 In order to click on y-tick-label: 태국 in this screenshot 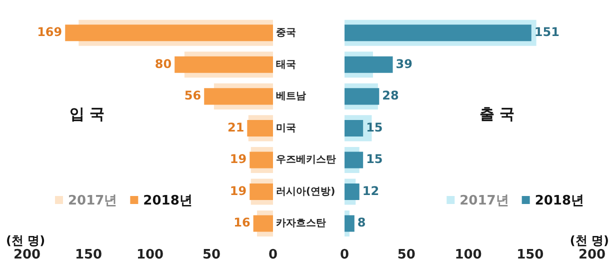, I will do `click(286, 64)`.